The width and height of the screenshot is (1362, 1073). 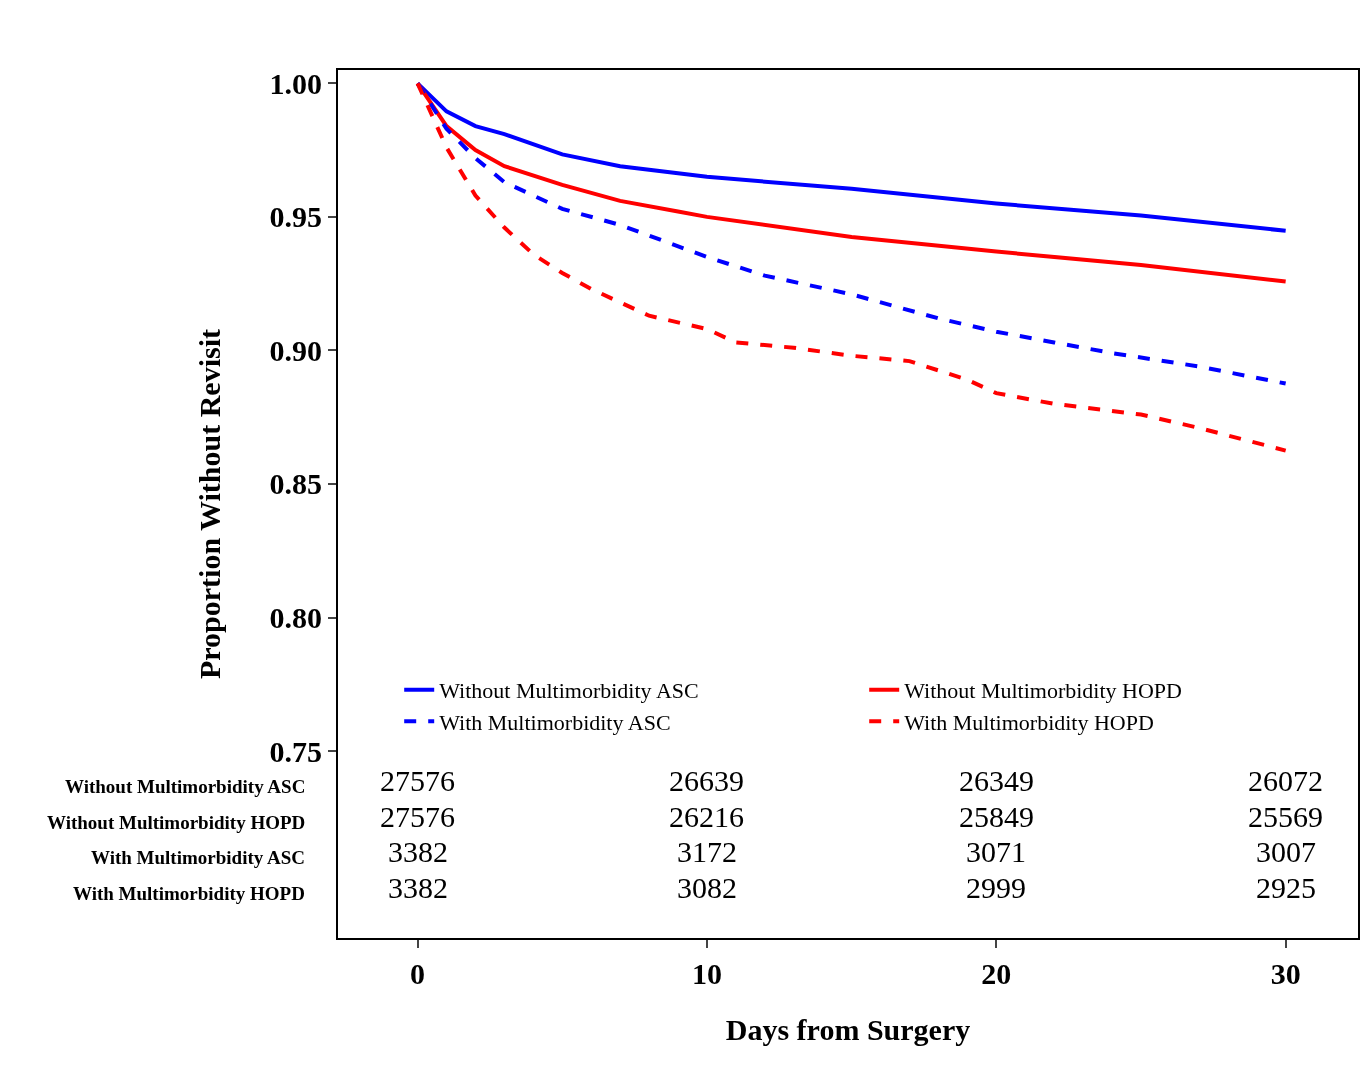 What do you see at coordinates (1029, 722) in the screenshot?
I see `legend-label: With Multimorbidity HOPD` at bounding box center [1029, 722].